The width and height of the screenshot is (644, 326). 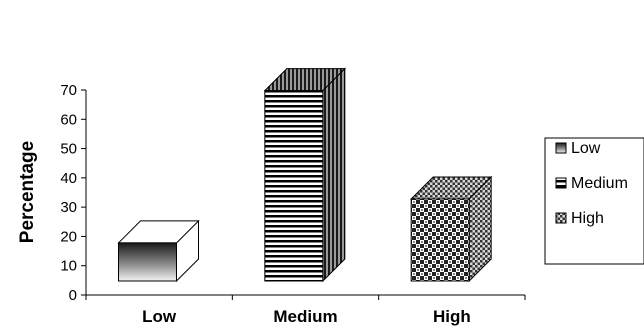 What do you see at coordinates (73, 295) in the screenshot?
I see `y-tick-label: 0` at bounding box center [73, 295].